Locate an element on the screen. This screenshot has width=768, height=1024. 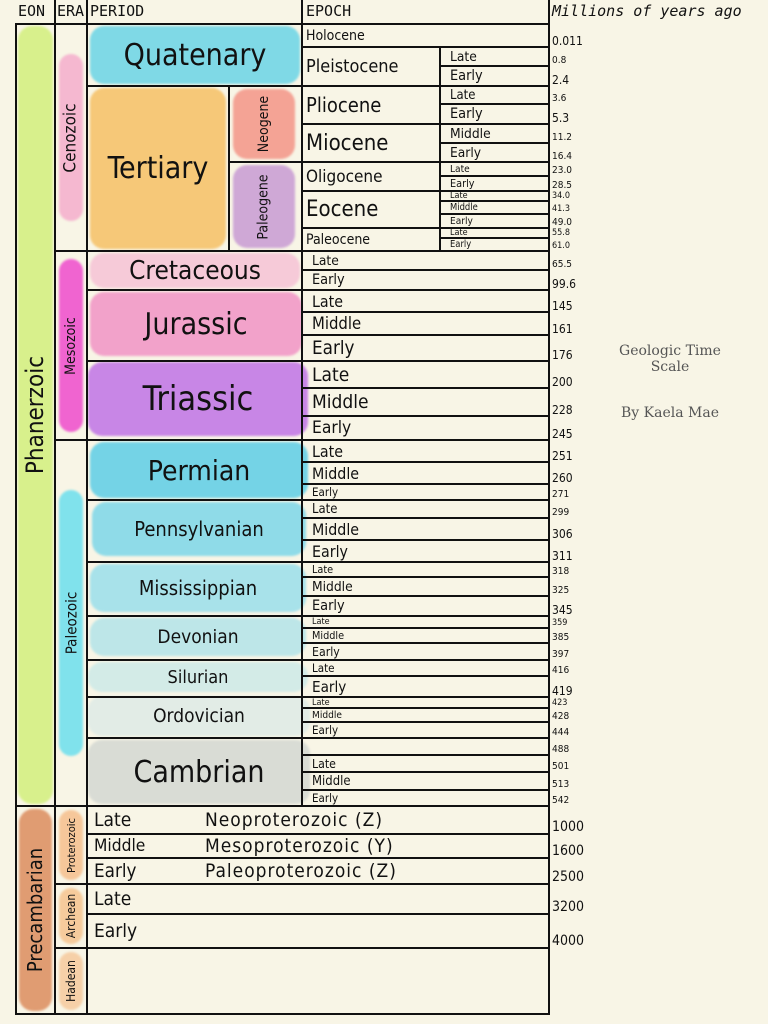
eon-divider is located at coordinates (283, 806).